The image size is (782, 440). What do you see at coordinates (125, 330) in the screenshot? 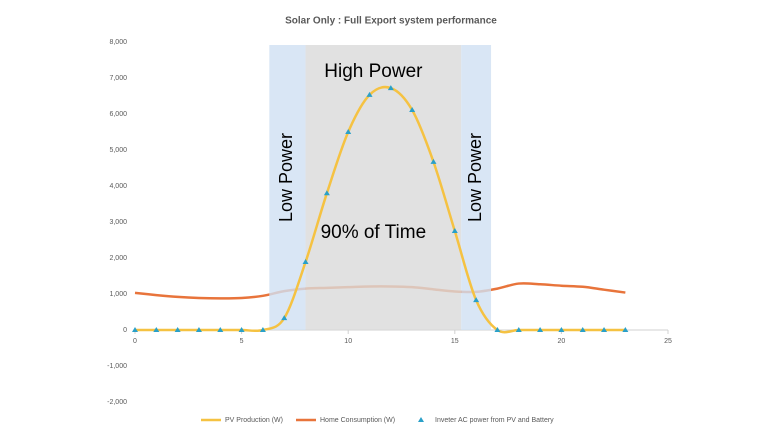
I see `y-tick-label: 0` at bounding box center [125, 330].